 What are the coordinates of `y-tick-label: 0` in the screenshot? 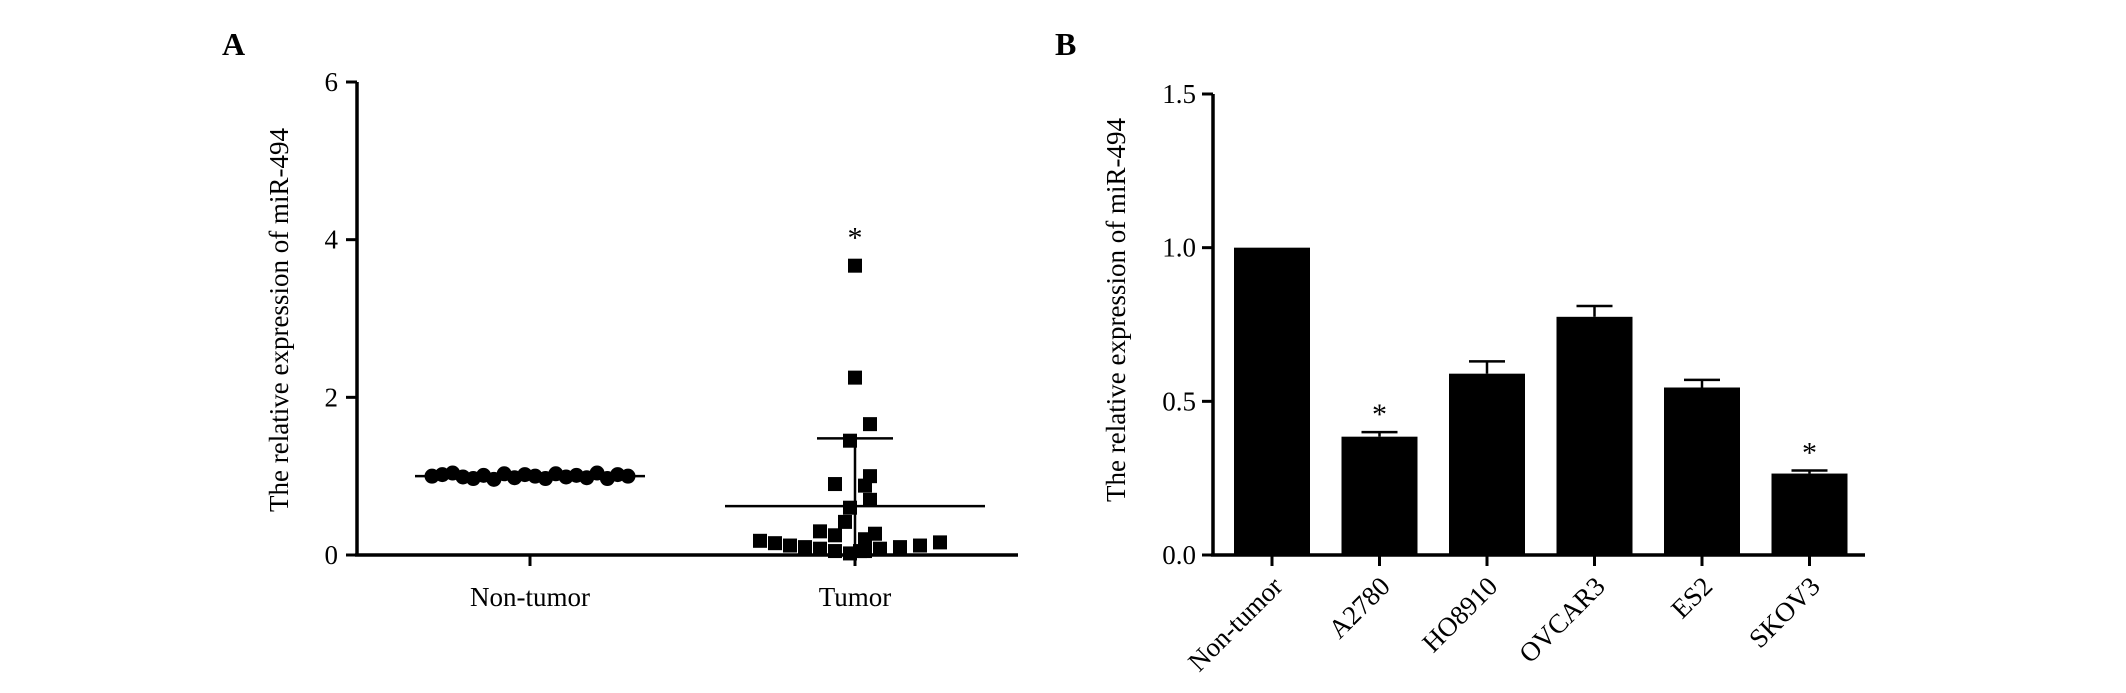 It's located at (332, 555).